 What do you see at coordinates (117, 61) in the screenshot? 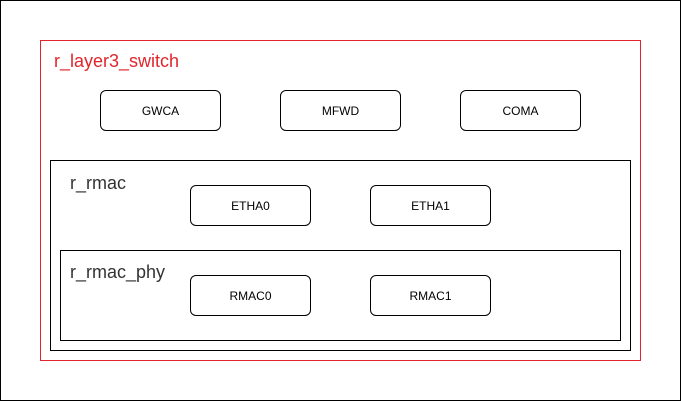
I see `r-layer3-switch-label: r_layer3_switch` at bounding box center [117, 61].